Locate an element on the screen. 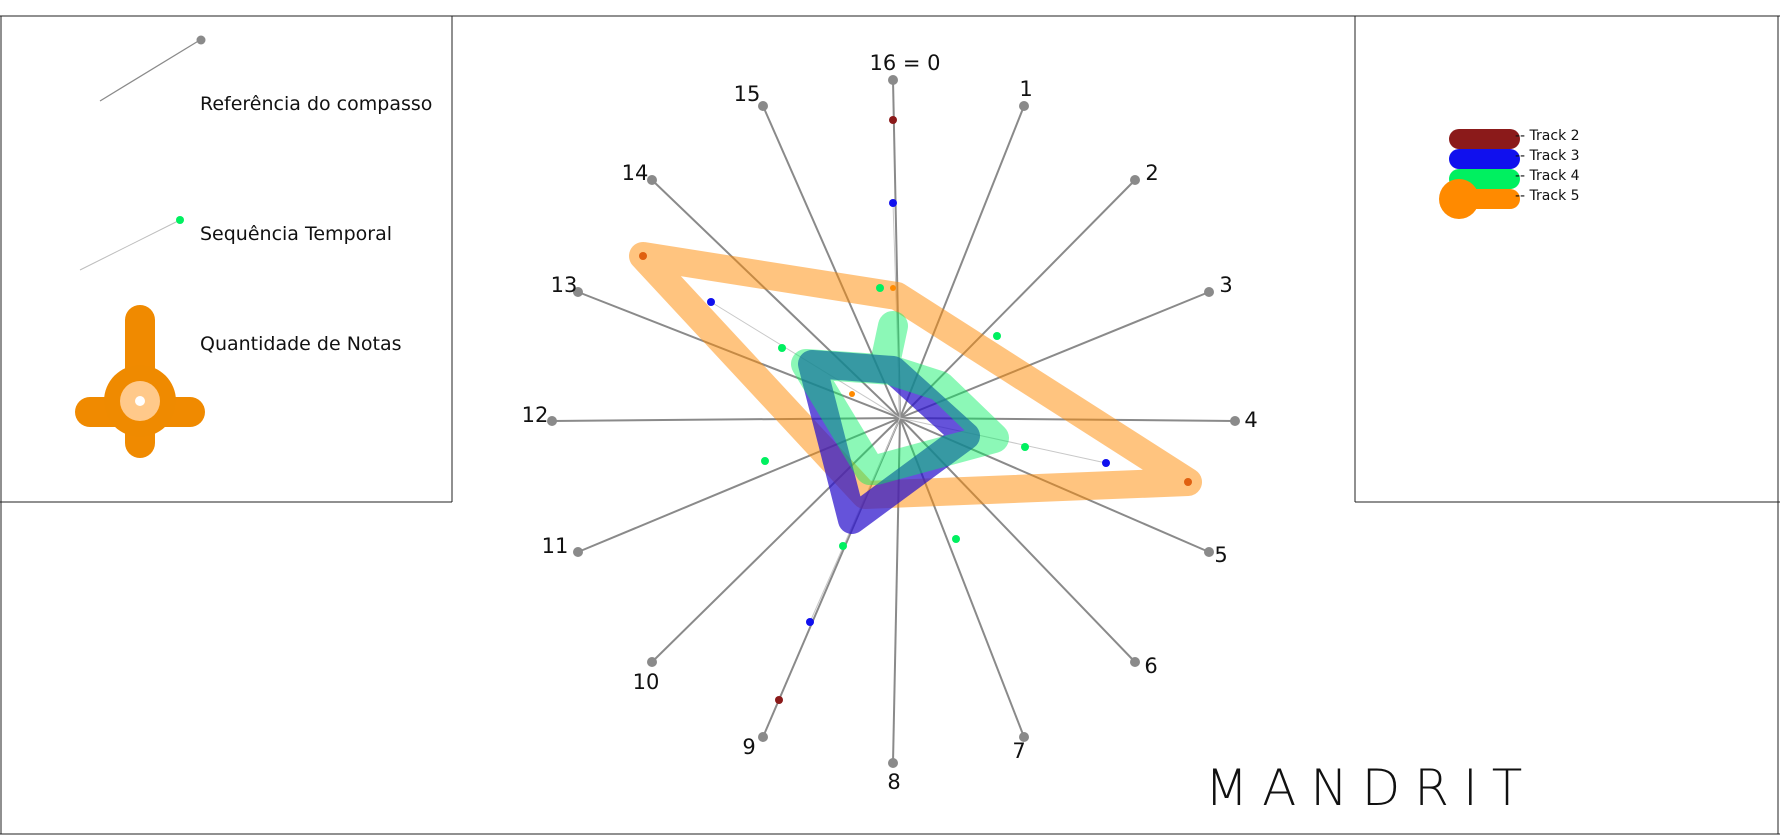 This screenshot has width=1780, height=840. spoke-label-13: 13 is located at coordinates (564, 285).